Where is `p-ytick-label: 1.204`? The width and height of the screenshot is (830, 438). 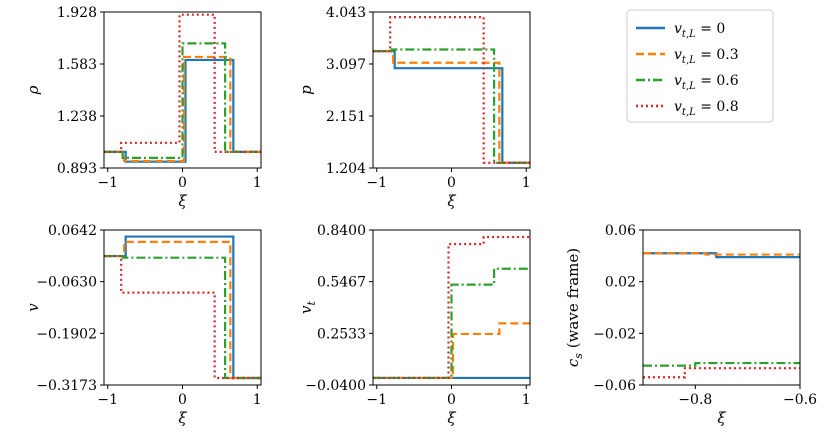
p-ytick-label: 1.204 is located at coordinates (346, 169).